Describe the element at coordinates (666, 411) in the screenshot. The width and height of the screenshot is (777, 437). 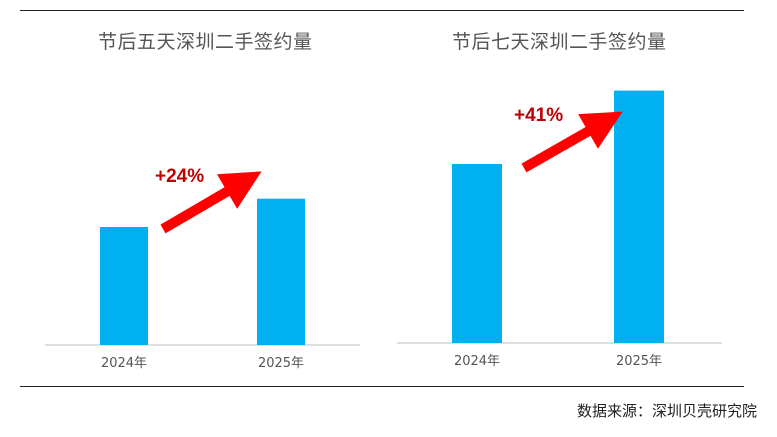
I see `source-note: 数据来源：深圳贝壳研究院` at that location.